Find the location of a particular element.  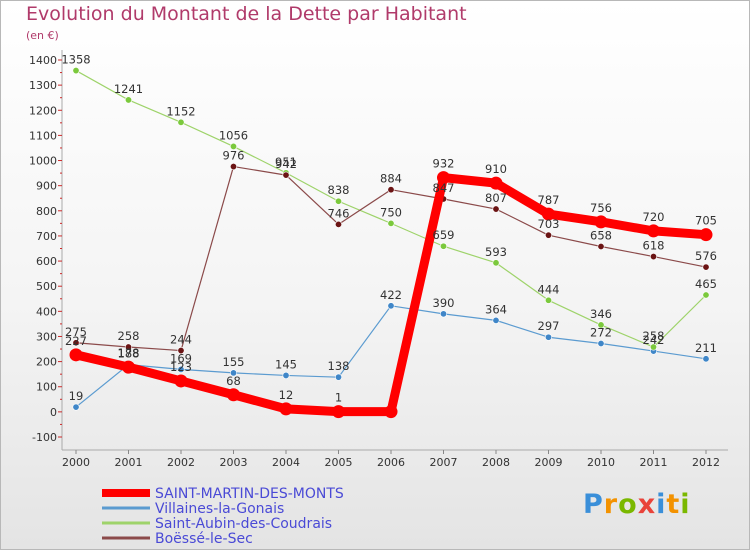

logo-letter: r is located at coordinates (611, 504).